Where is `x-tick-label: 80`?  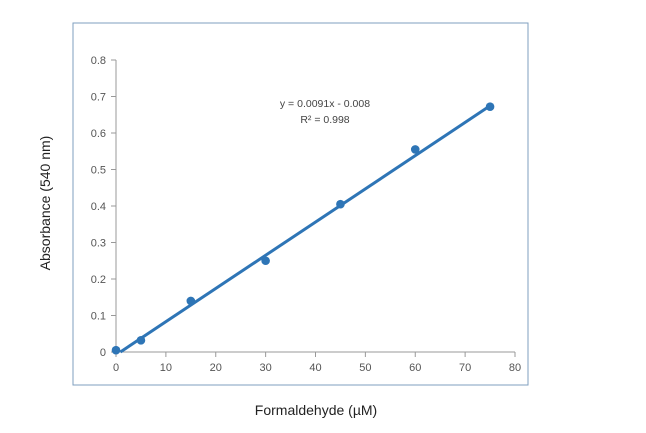 x-tick-label: 80 is located at coordinates (515, 368).